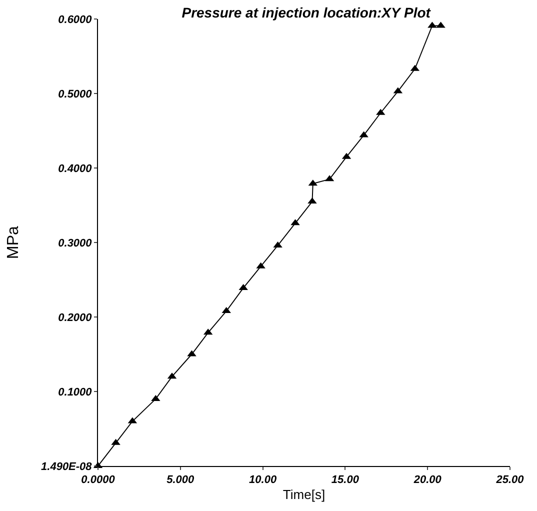  I want to click on x-axis-title: Time[s], so click(304, 494).